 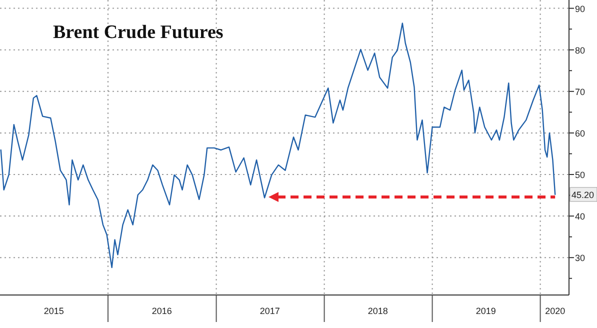 I want to click on x-tick-label: 2020, so click(x=555, y=311).